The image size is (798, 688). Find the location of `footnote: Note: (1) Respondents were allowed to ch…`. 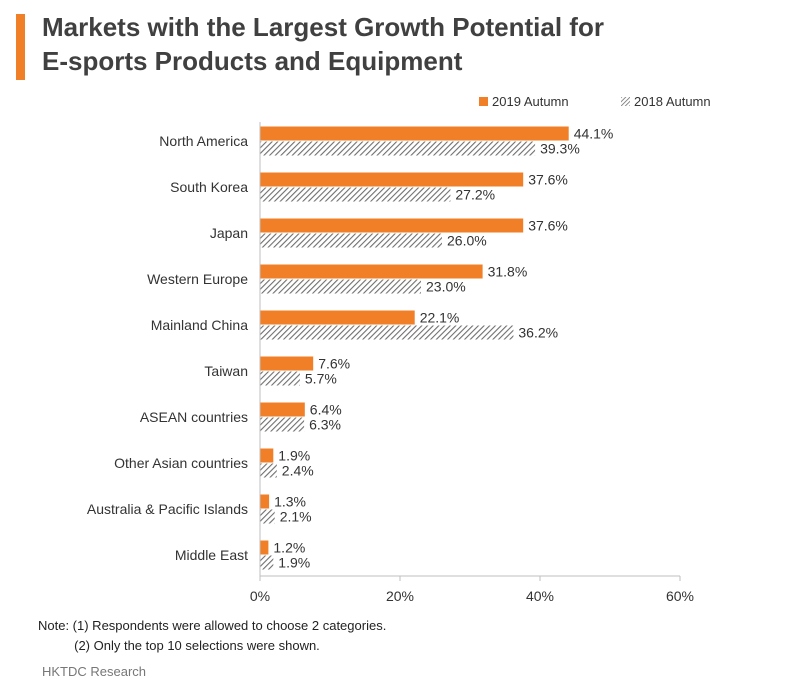

footnote: Note: (1) Respondents were allowed to ch… is located at coordinates (212, 636).